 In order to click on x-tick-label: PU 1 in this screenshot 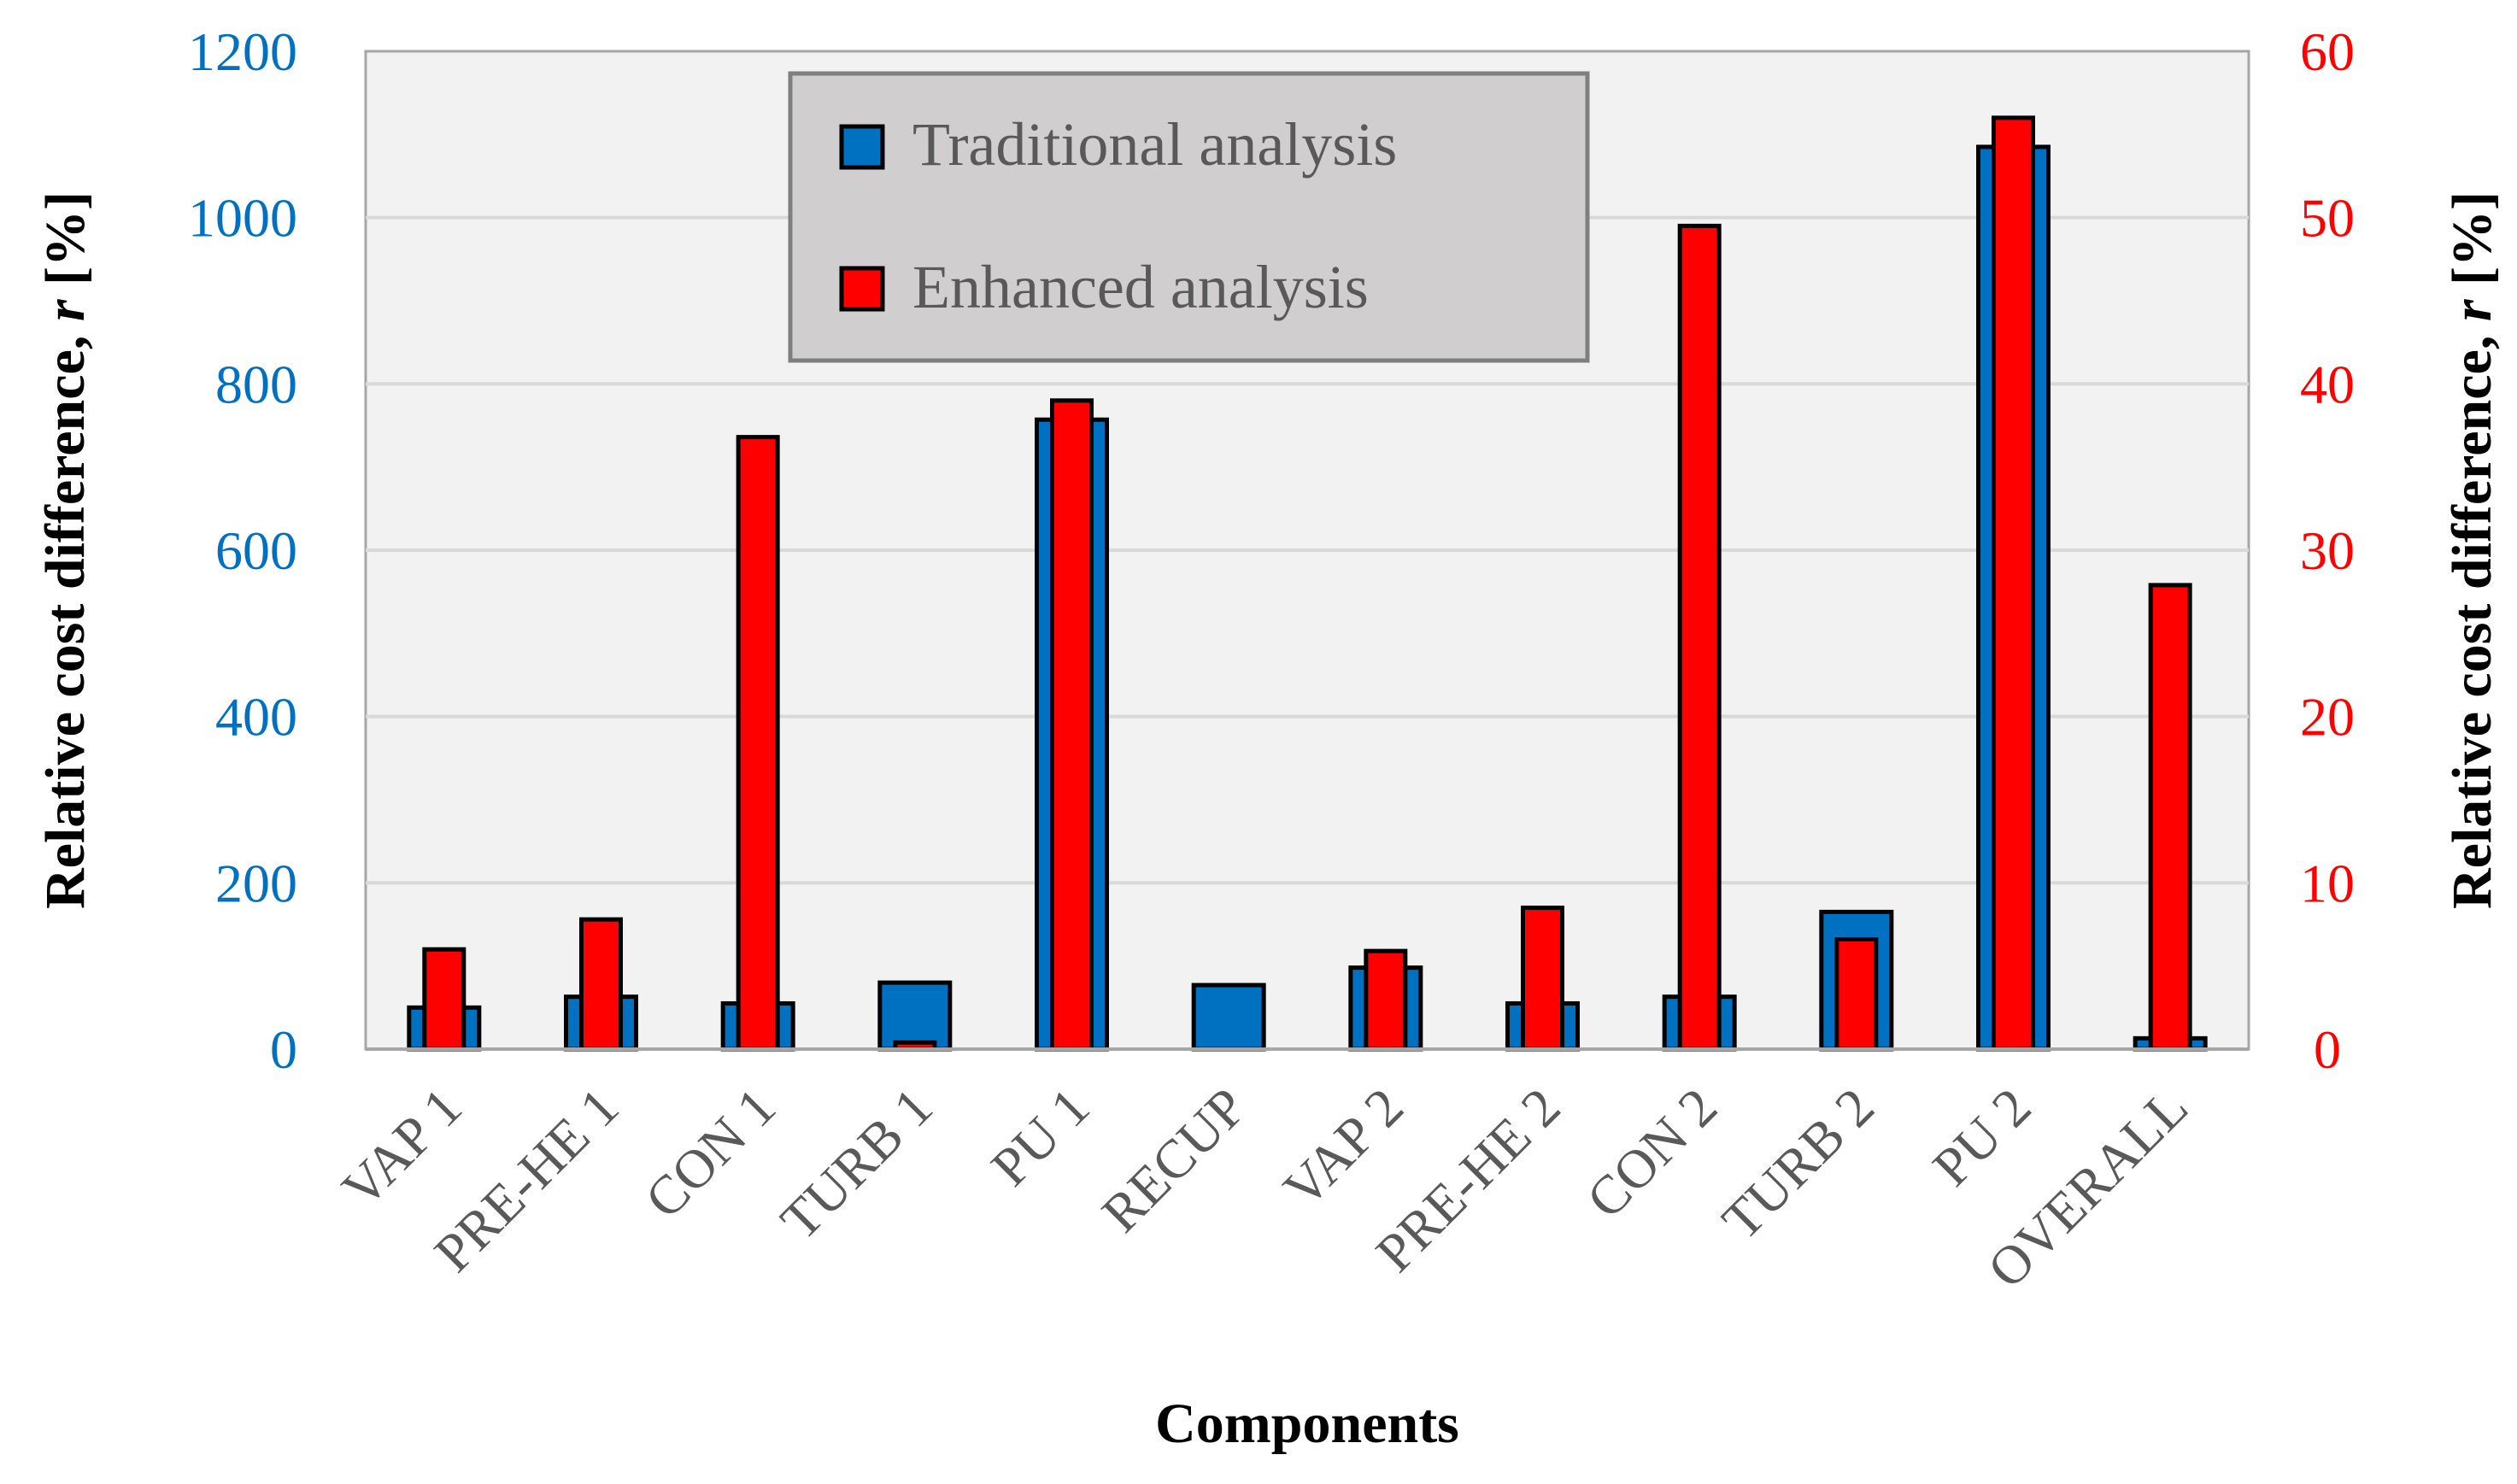, I will do `click(1039, 1137)`.